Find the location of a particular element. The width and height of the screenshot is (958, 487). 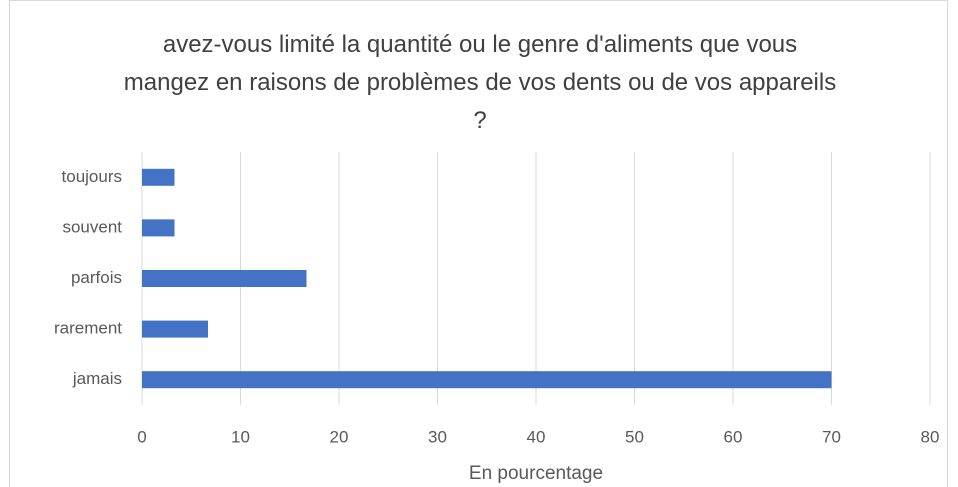

x-tick-label: 10 is located at coordinates (240, 436).